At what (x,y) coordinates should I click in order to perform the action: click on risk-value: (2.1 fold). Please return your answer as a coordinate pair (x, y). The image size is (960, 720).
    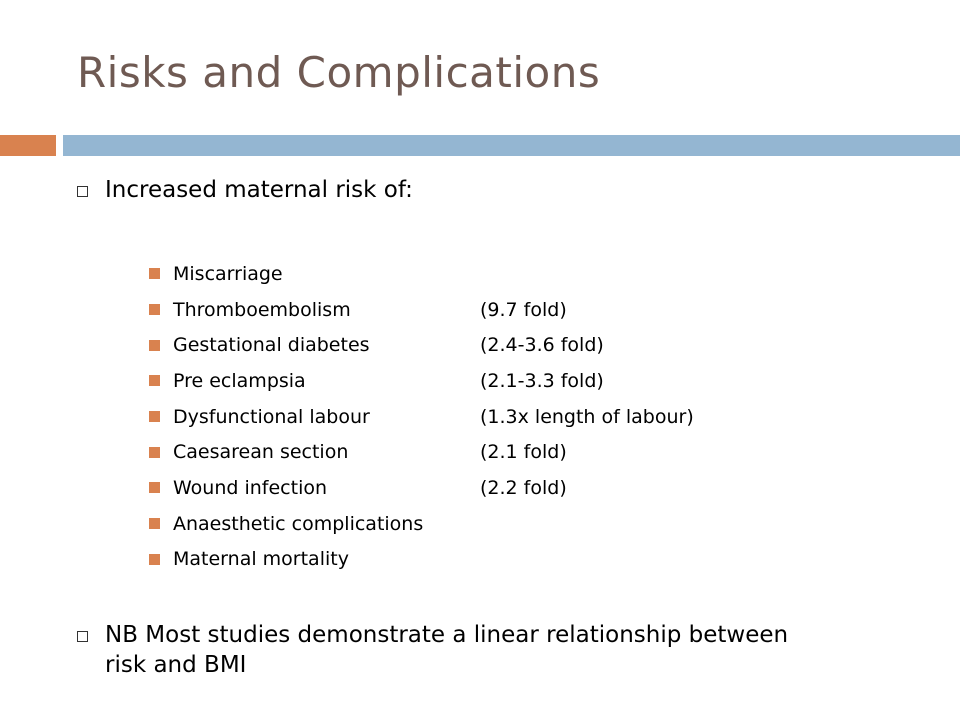
    Looking at the image, I should click on (523, 452).